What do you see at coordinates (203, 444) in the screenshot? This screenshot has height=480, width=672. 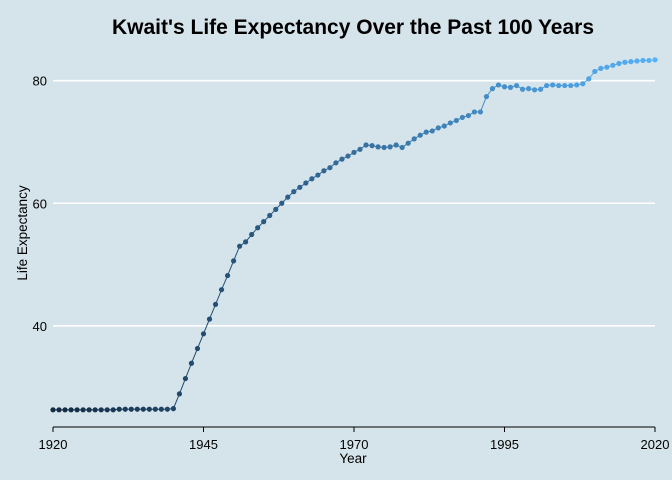 I see `x-tick-label: 1945` at bounding box center [203, 444].